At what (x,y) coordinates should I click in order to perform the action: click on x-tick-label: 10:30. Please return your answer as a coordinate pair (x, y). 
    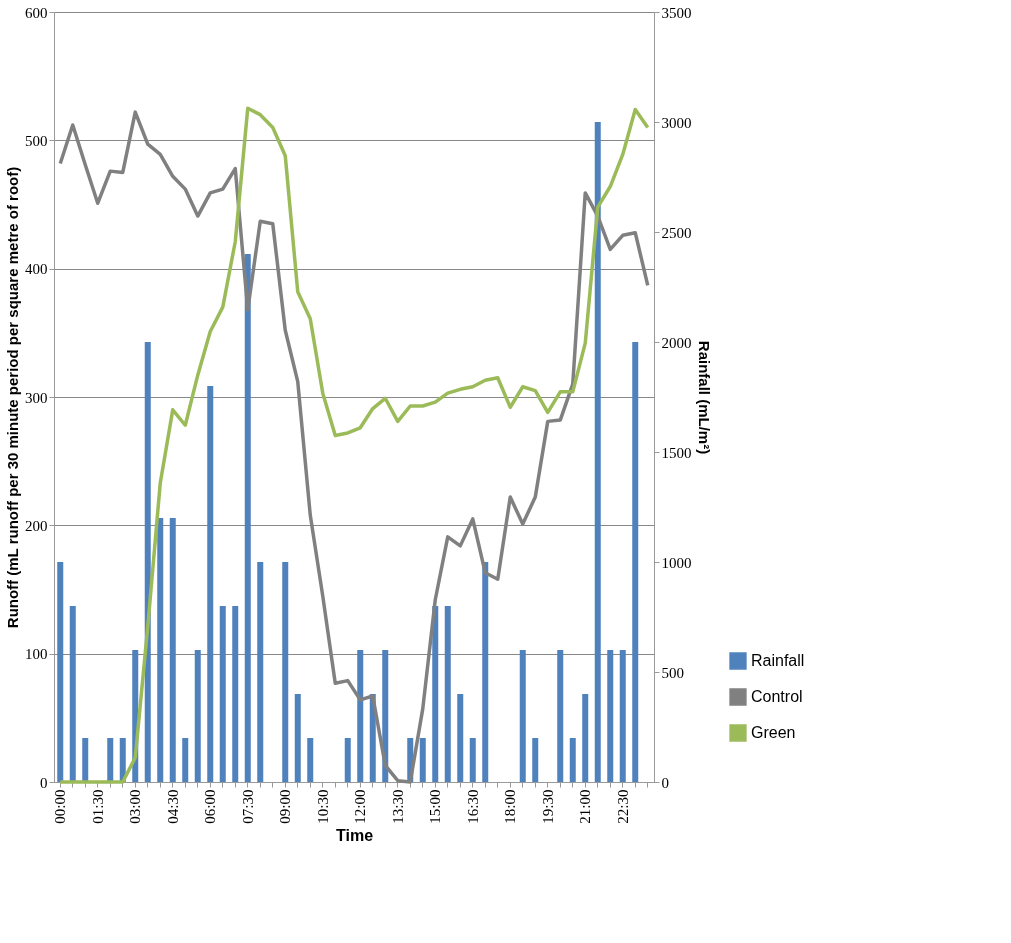
    Looking at the image, I should click on (322, 806).